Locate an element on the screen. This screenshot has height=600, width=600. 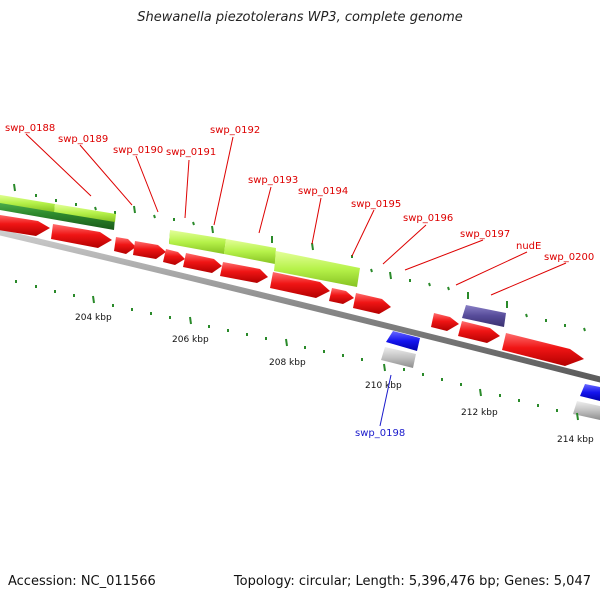
gene-label-swp_0200: swp_0200 is located at coordinates (569, 257).